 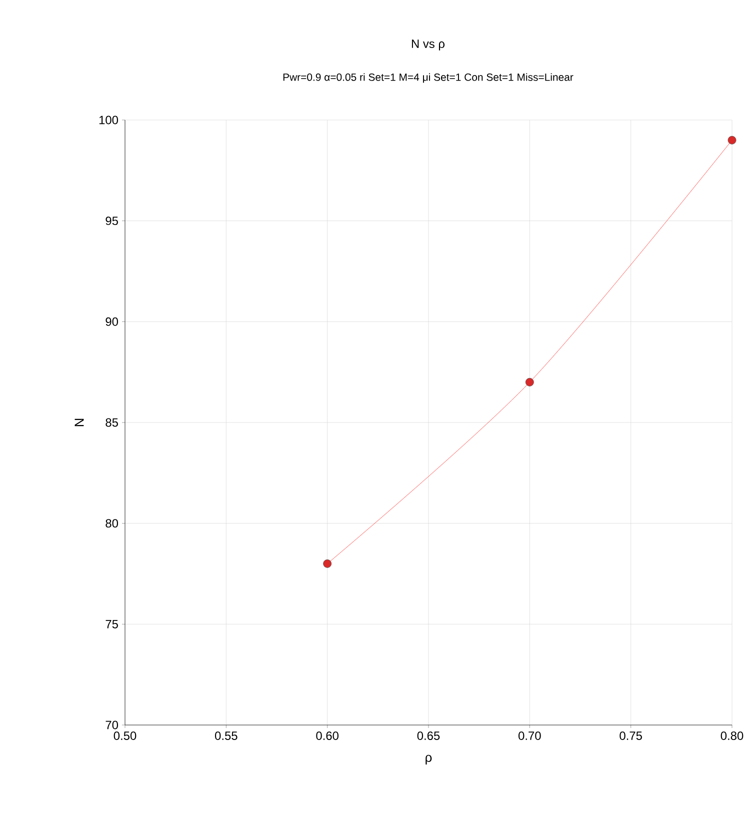 What do you see at coordinates (732, 736) in the screenshot?
I see `x-tick-label: 0.80` at bounding box center [732, 736].